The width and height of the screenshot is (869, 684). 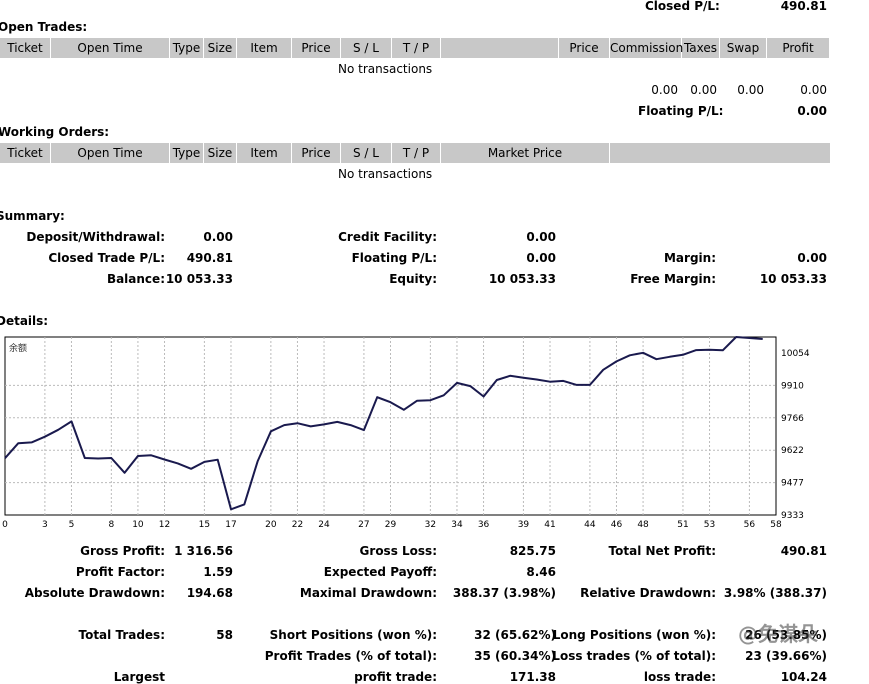 I want to click on chart-x-tick-label: 22, so click(x=297, y=525).